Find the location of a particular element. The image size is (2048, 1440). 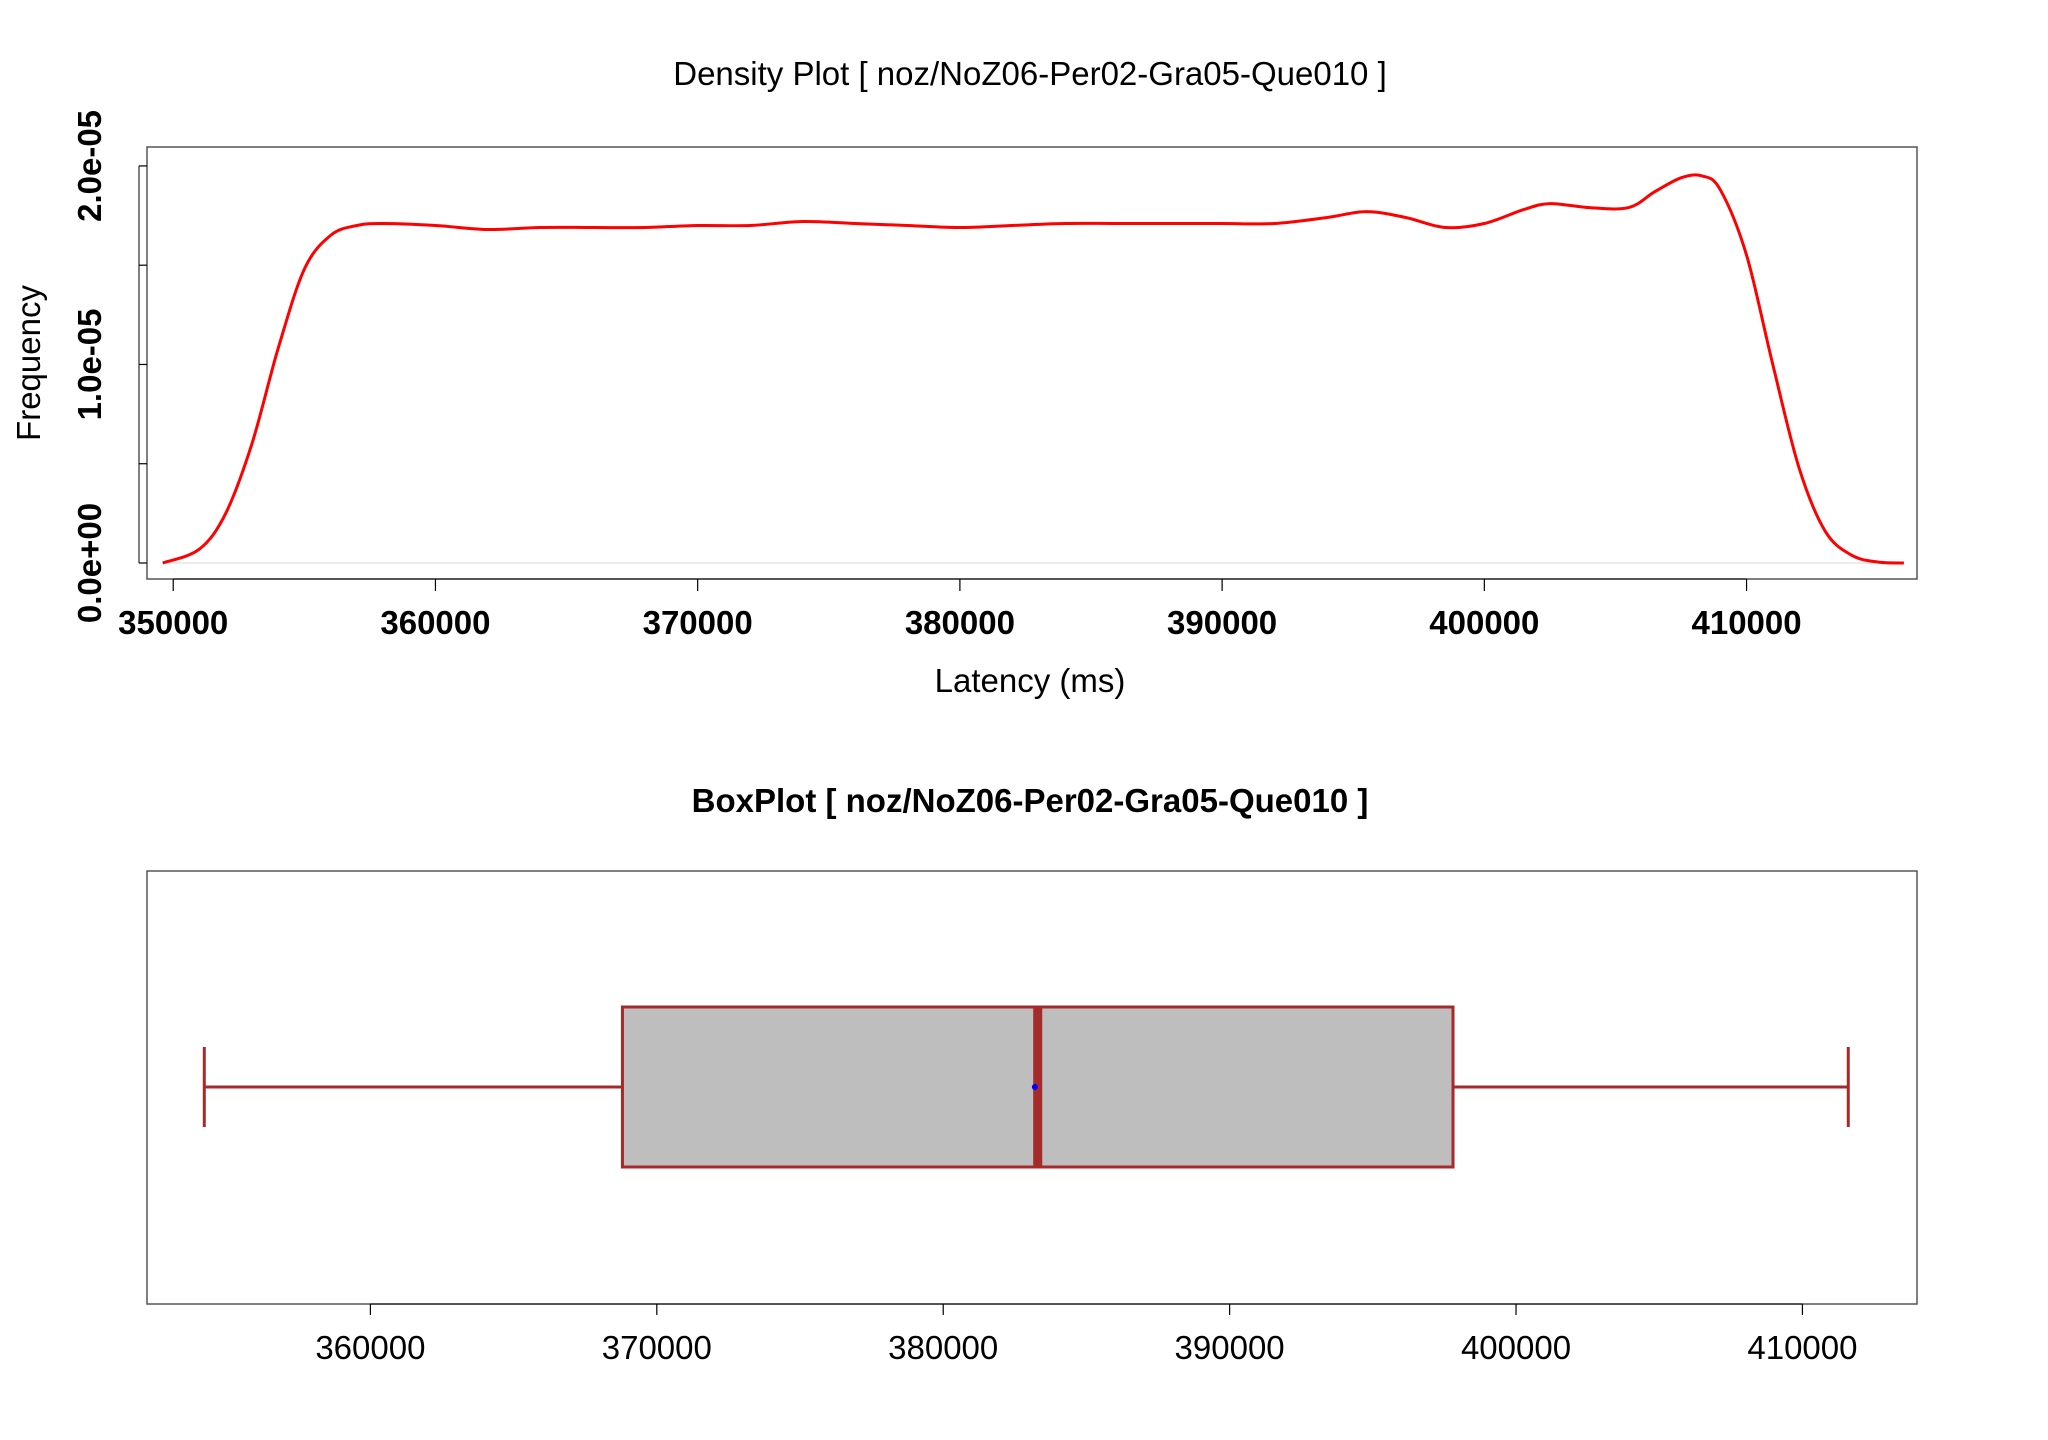

density-y-tick-label: 2.0e-05 is located at coordinates (89, 166).